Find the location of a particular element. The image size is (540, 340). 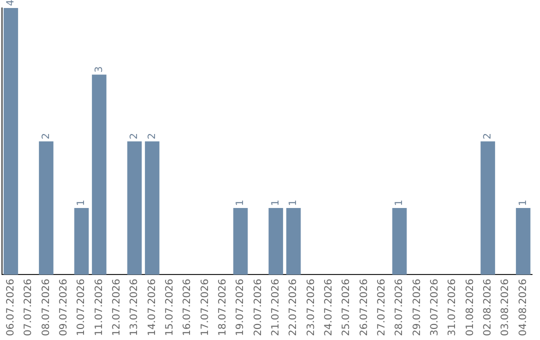

x-tick-label: 20.07.2026 is located at coordinates (258, 307).